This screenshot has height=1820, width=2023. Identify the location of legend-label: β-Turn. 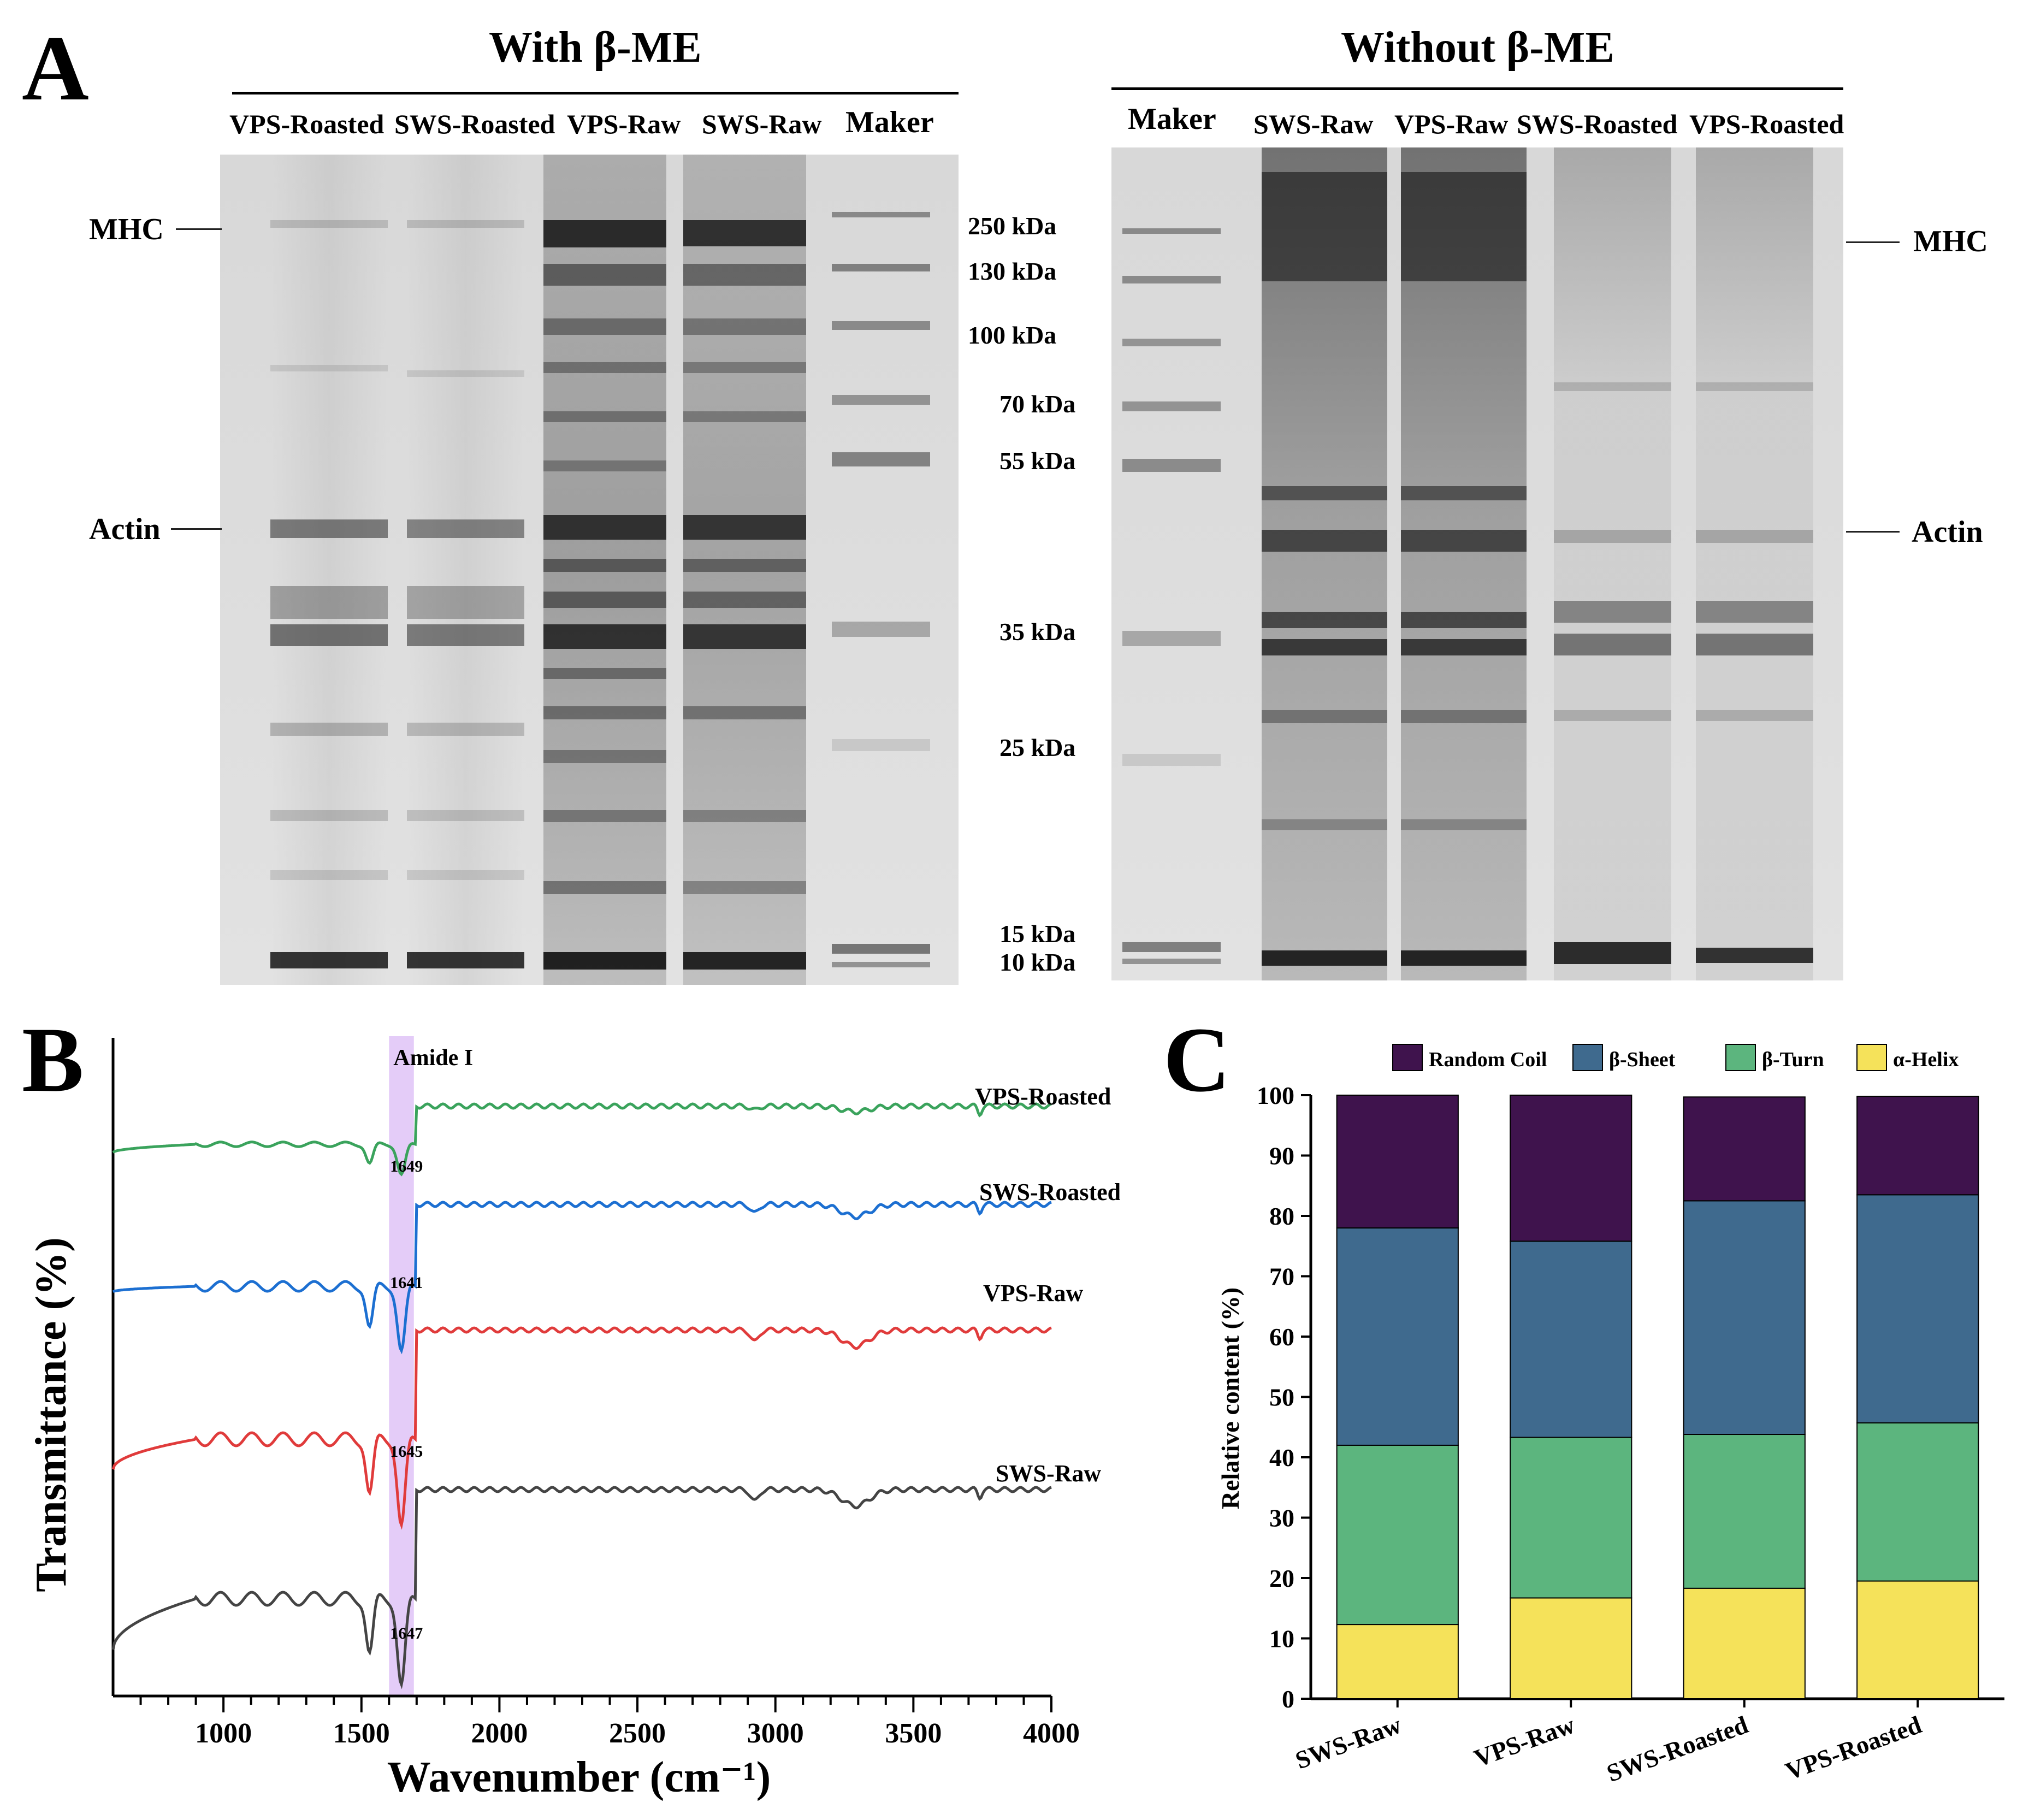
(1793, 1059).